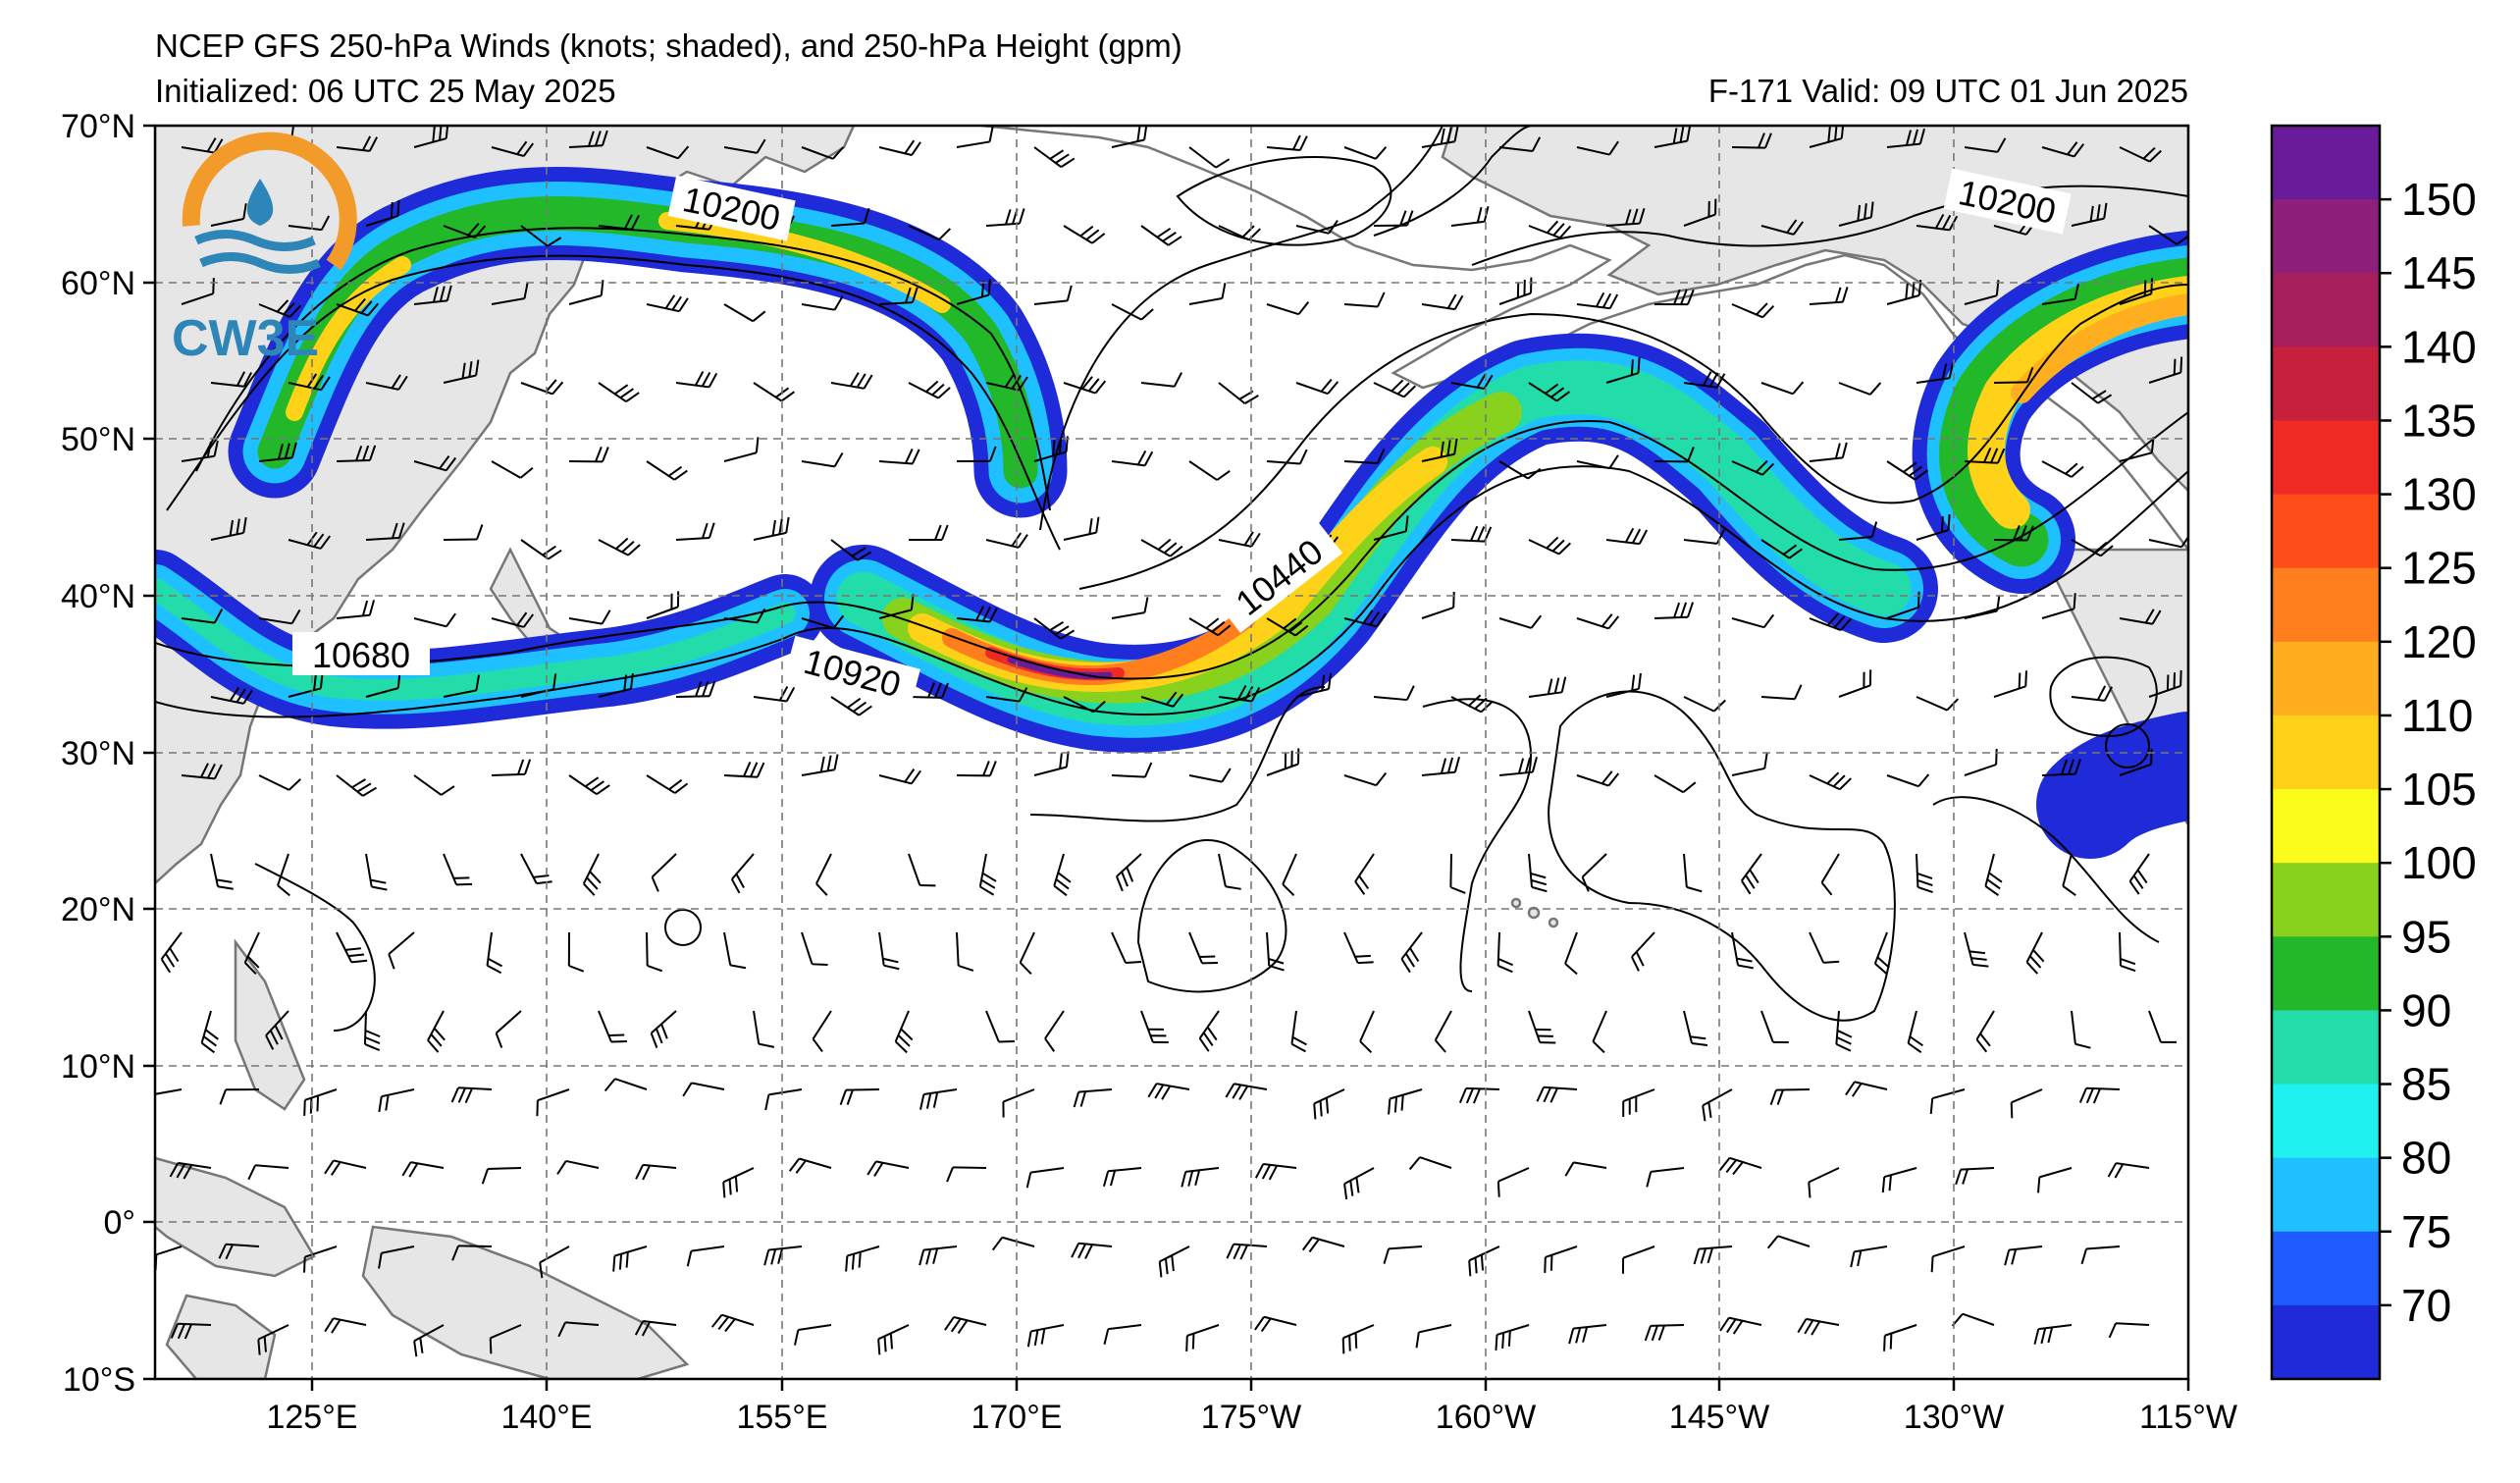 The width and height of the screenshot is (2520, 1483). What do you see at coordinates (2439, 420) in the screenshot?
I see `colorbar-label: 135` at bounding box center [2439, 420].